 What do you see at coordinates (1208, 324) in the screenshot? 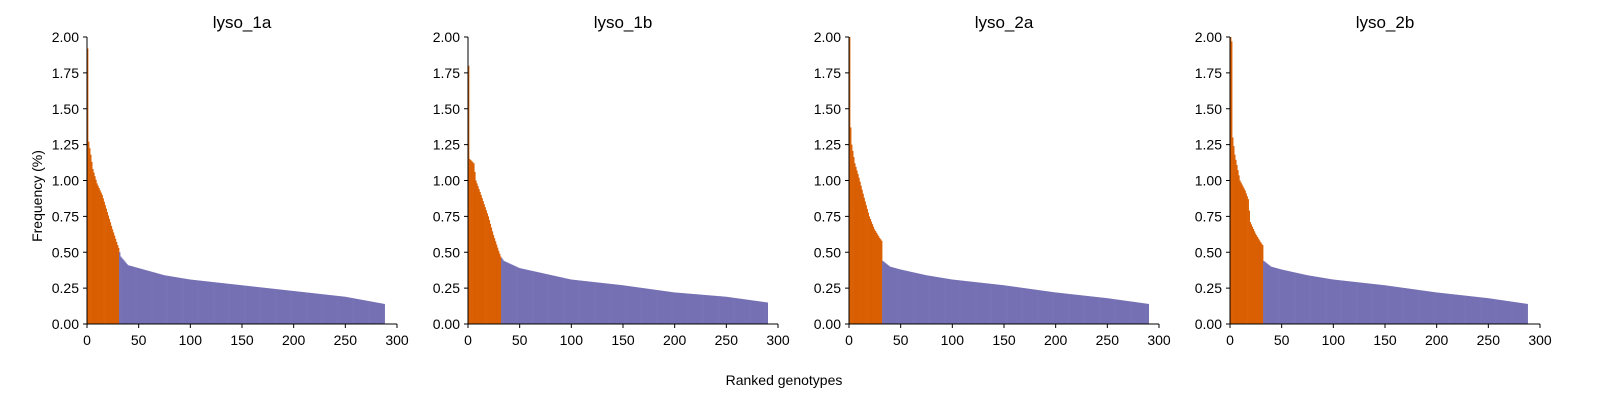
I see `y-tick-label: 0.00` at bounding box center [1208, 324].